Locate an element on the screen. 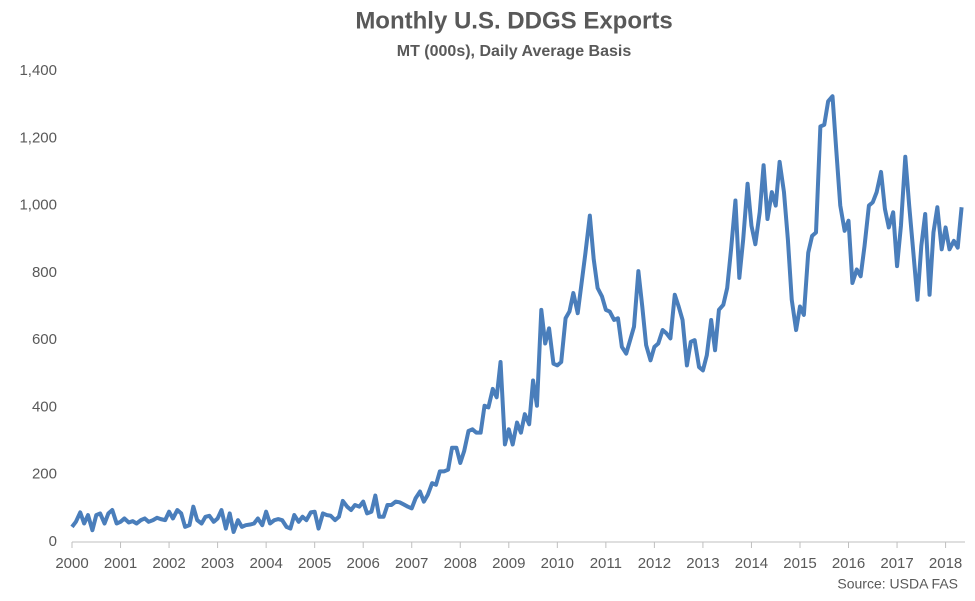  x-tick-label: 2001 is located at coordinates (120, 563).